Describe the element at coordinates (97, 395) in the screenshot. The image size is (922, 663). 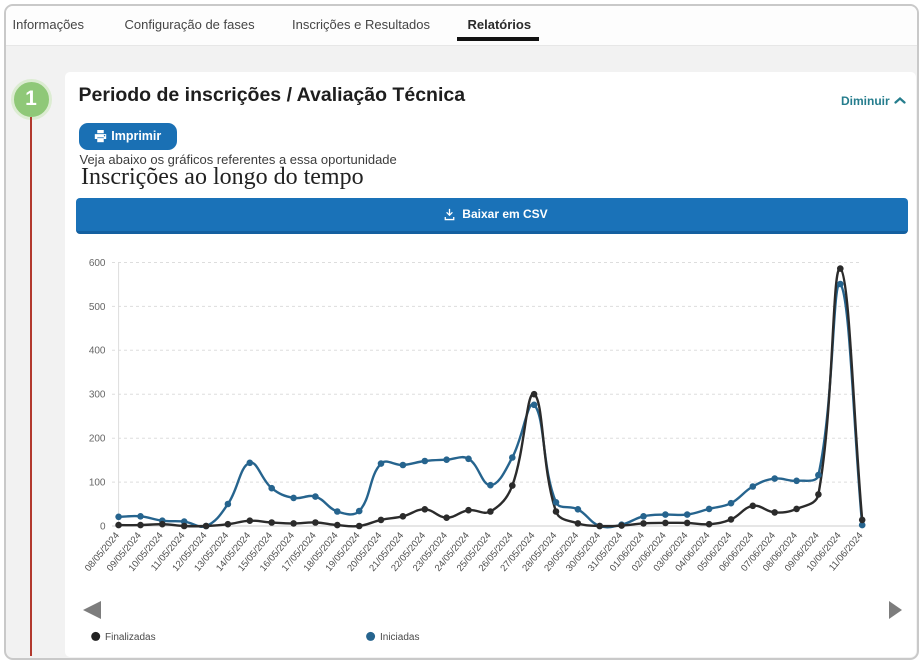
I see `svg-text: 300` at that location.